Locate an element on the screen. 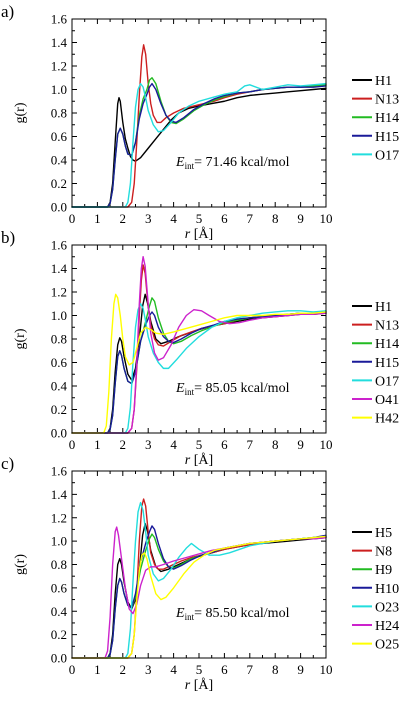 This screenshot has height=703, width=403. legend: H1 N13 H14 H15 O17 O41 H42 is located at coordinates (375, 363).